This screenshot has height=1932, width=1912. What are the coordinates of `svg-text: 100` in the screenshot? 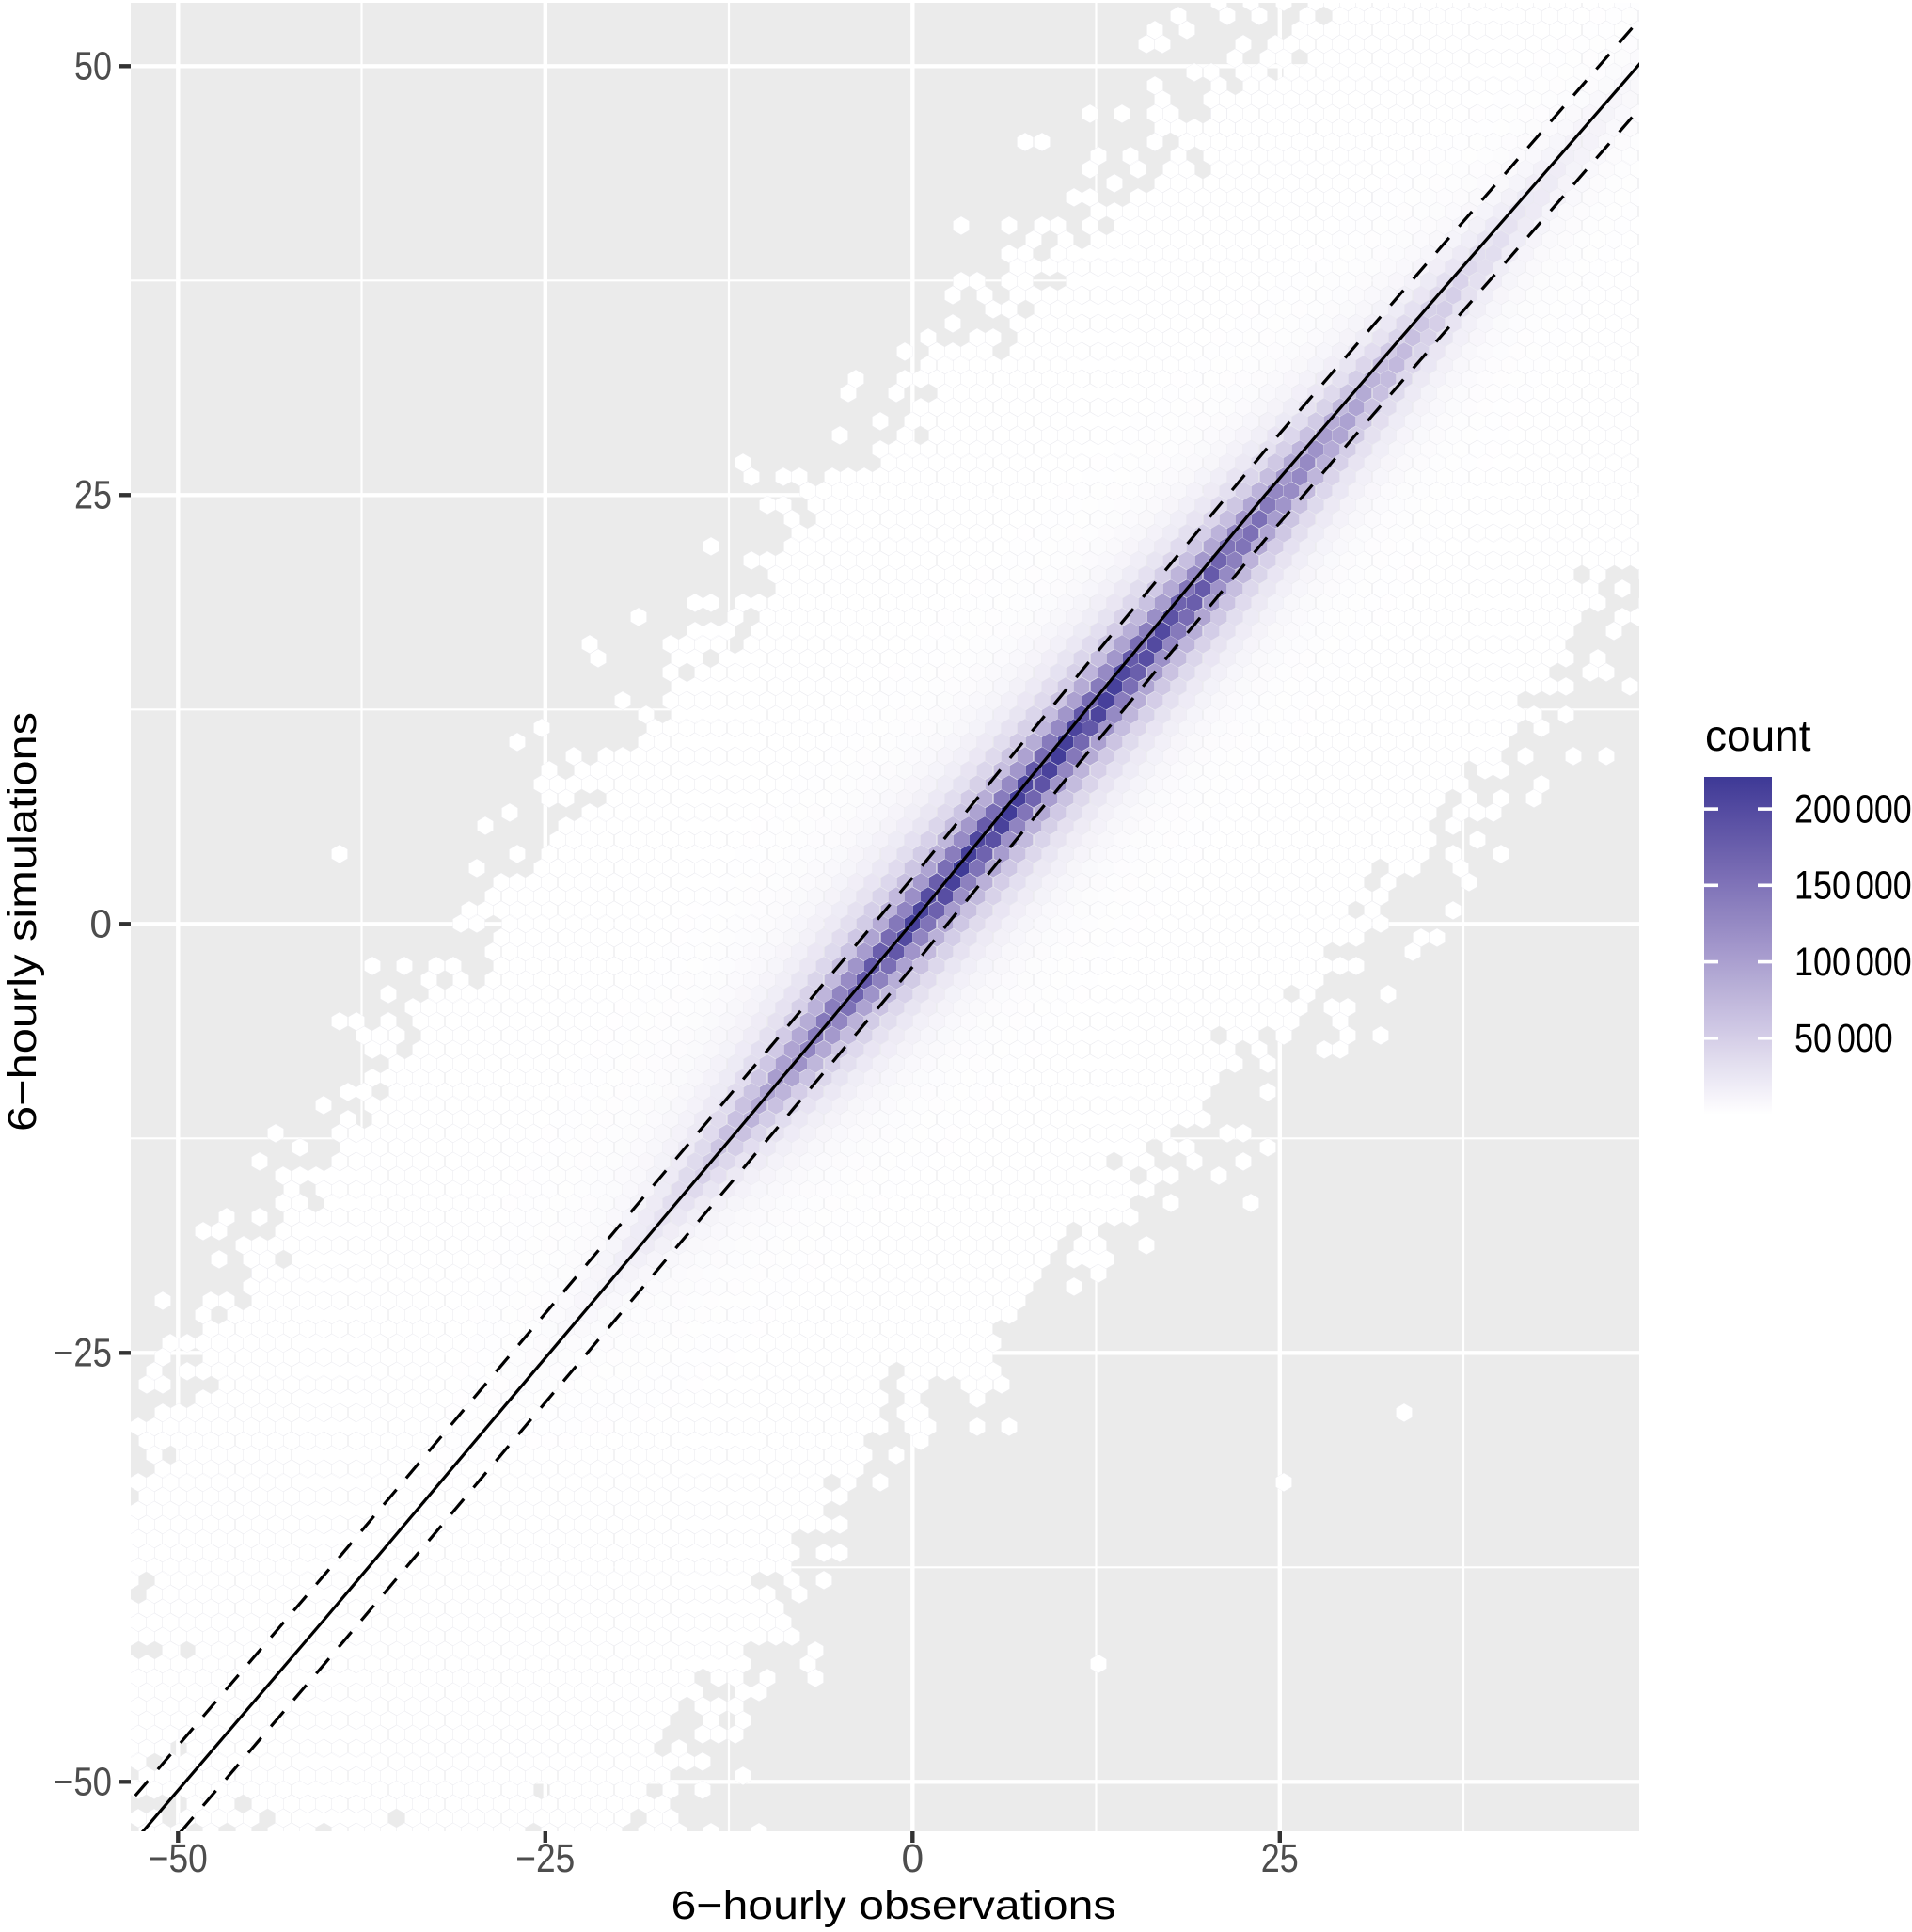 It's located at (1822, 963).